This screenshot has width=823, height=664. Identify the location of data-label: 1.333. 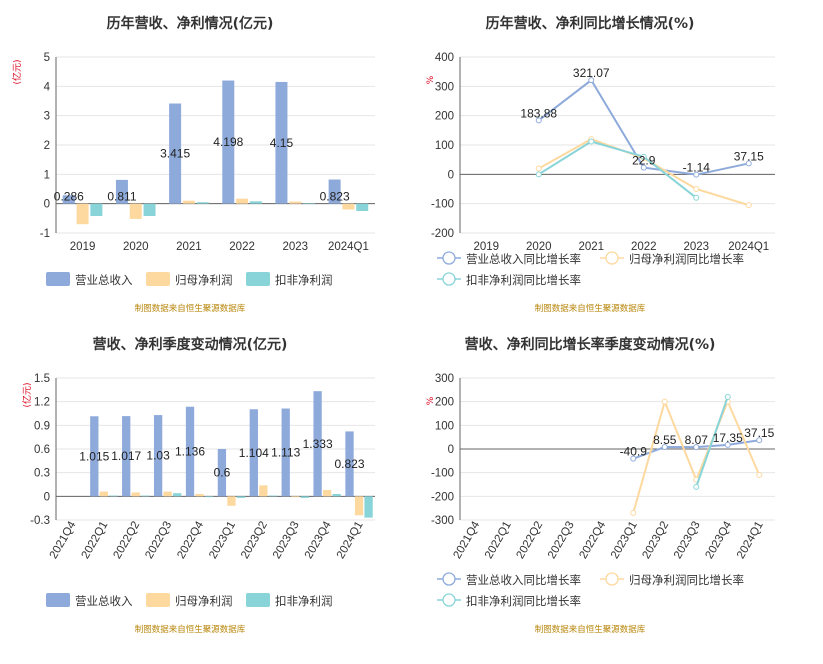
(318, 444).